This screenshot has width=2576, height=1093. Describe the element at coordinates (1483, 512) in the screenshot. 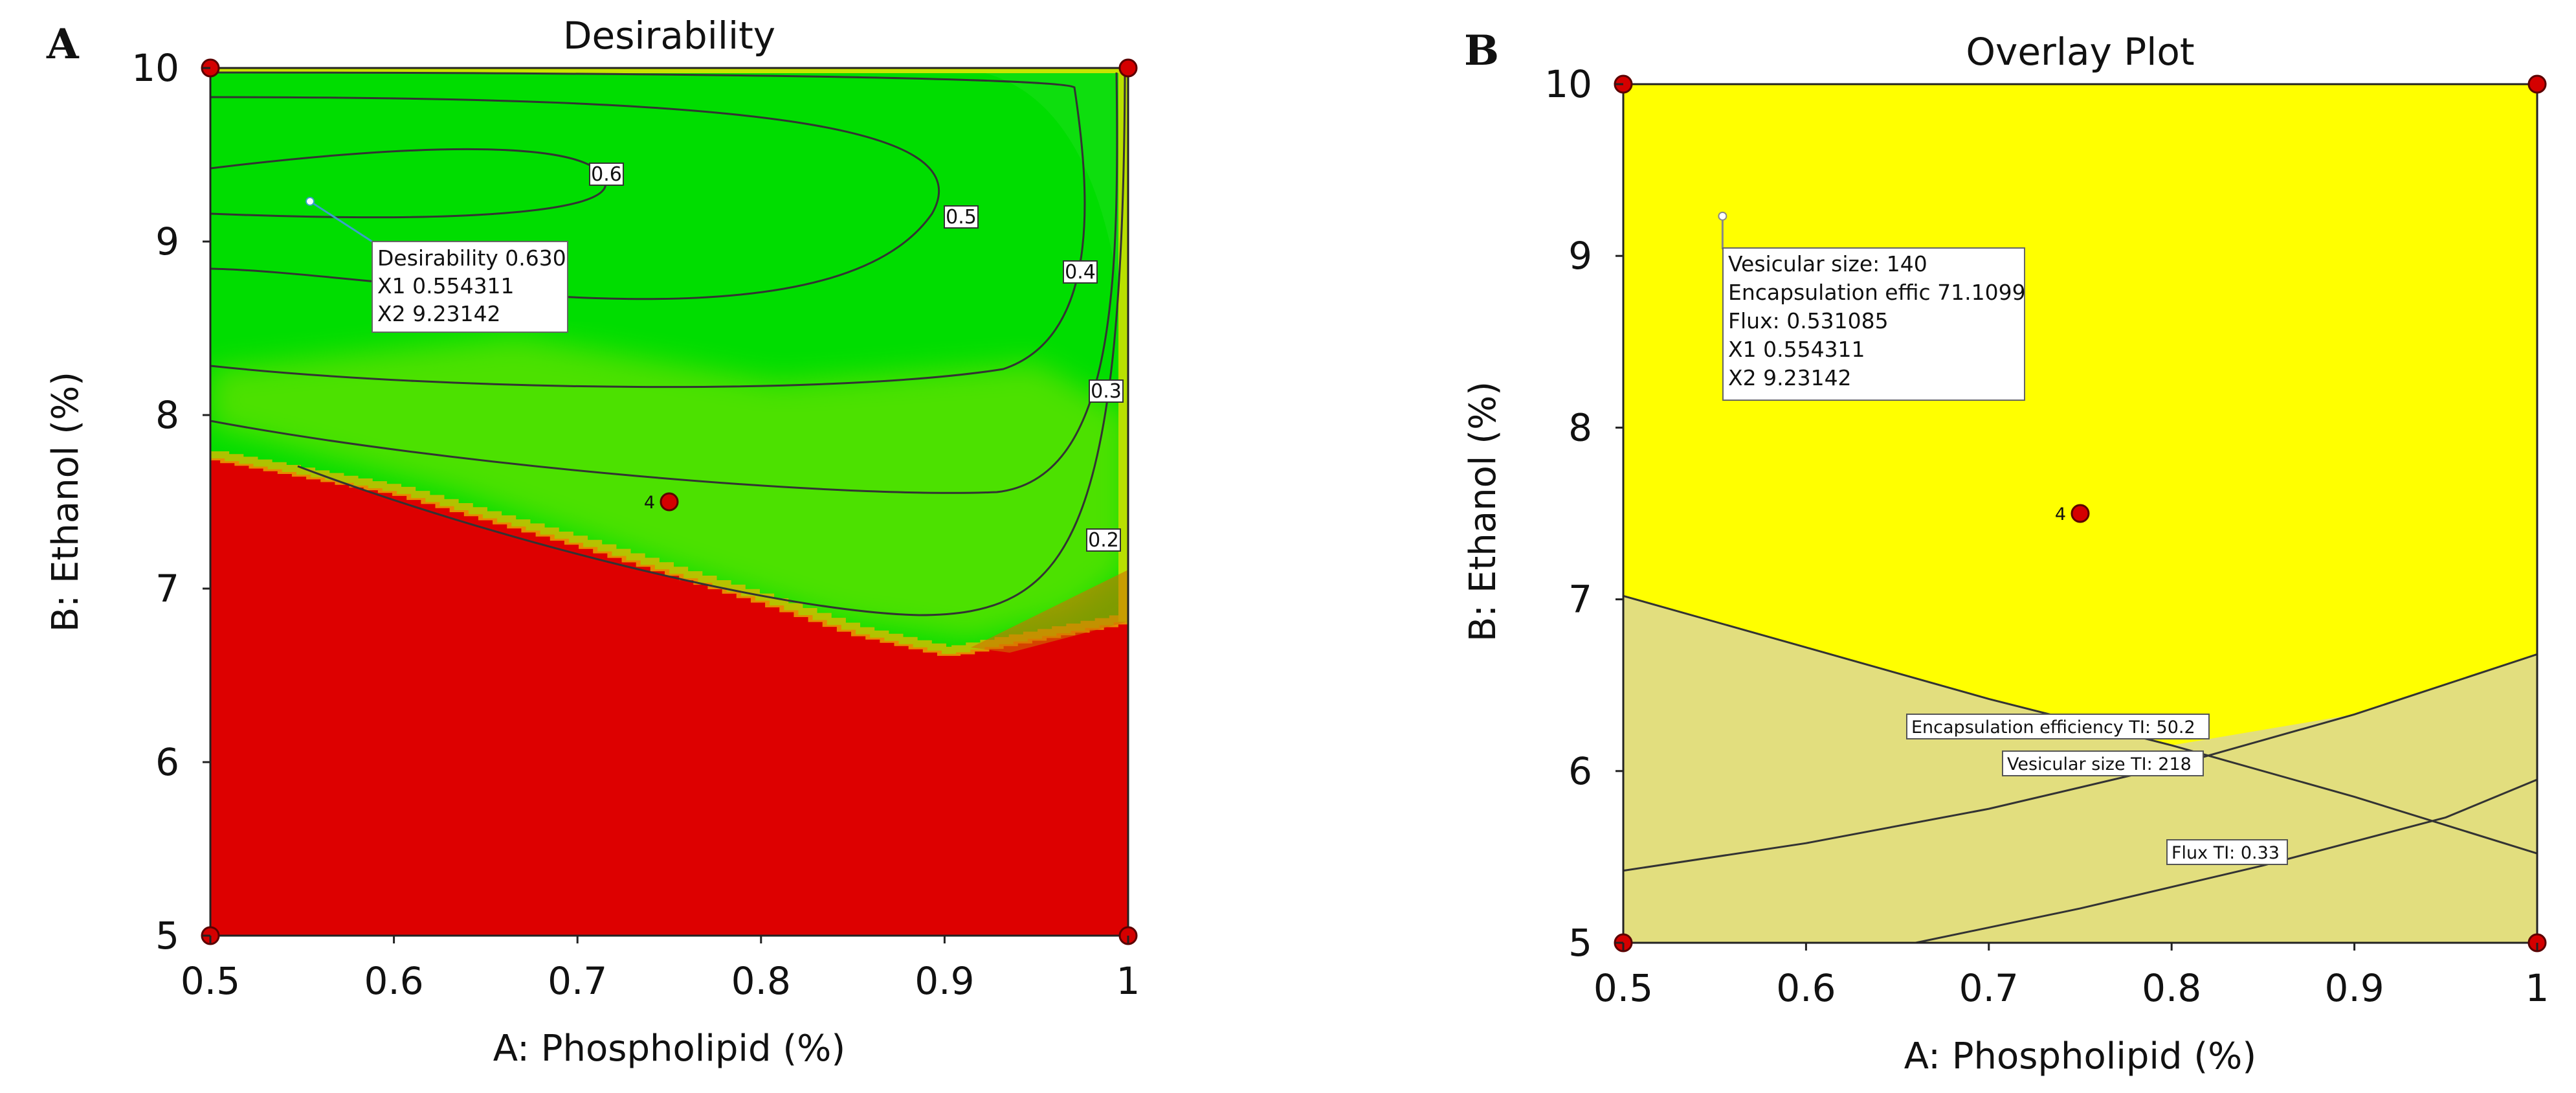

I see `panel-b-y-axis-label: B: Ethanol (%)` at that location.